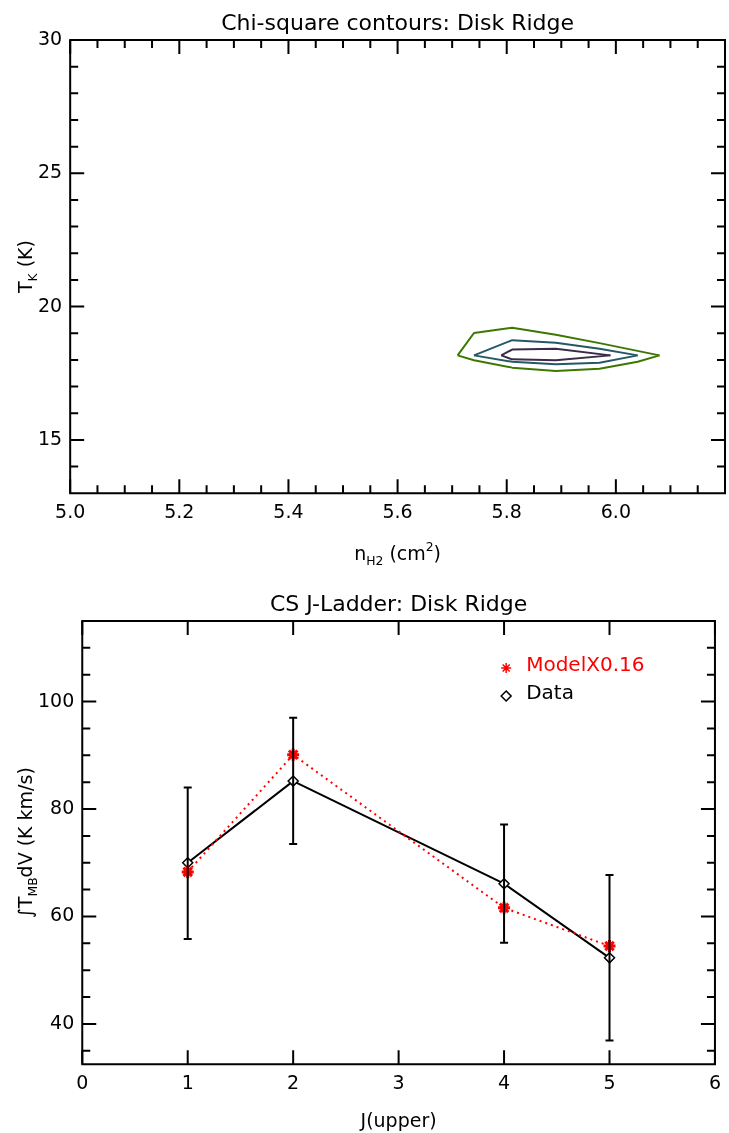 The image size is (729, 1133). What do you see at coordinates (179, 510) in the screenshot?
I see `x-tick-label: 5.2` at bounding box center [179, 510].